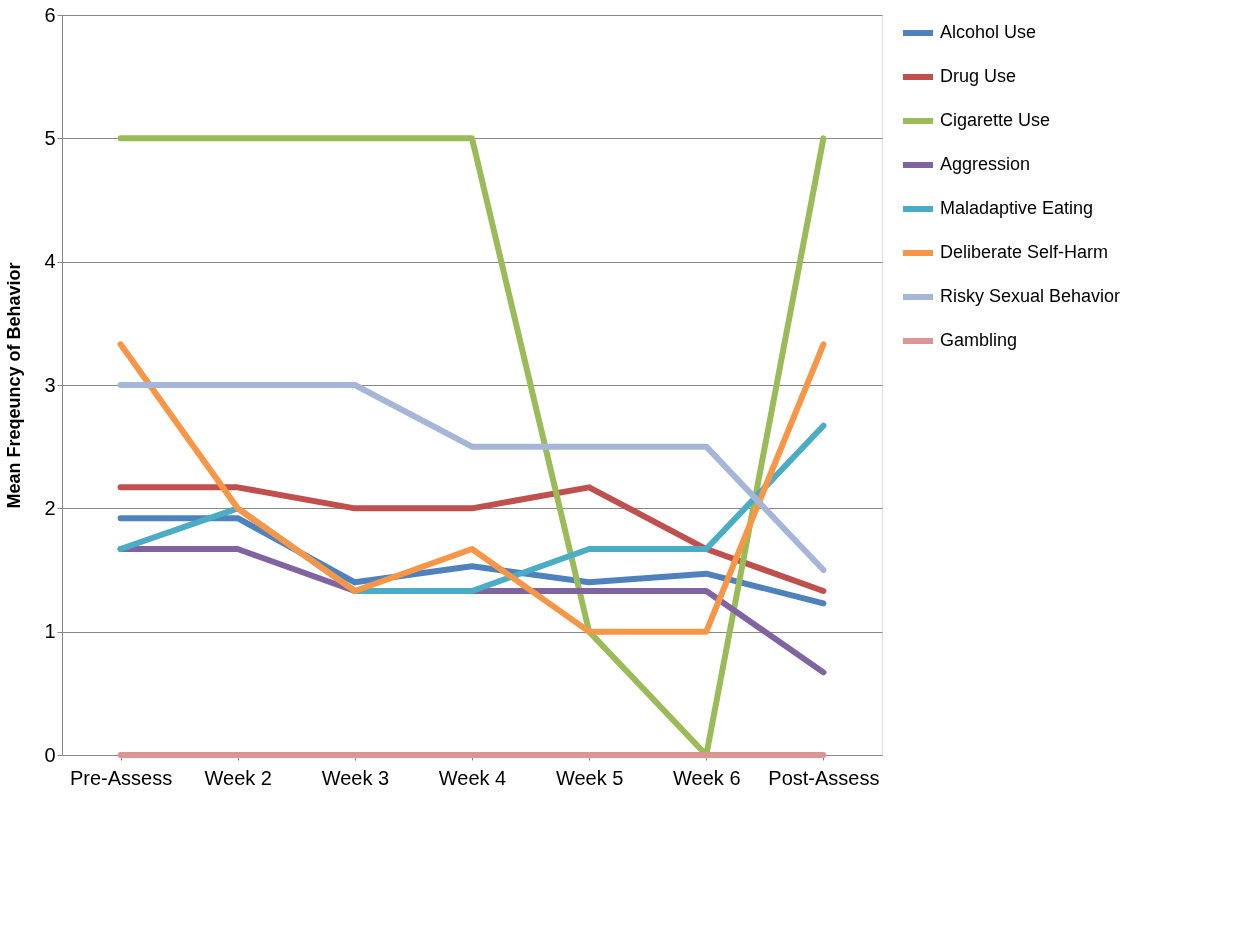 This screenshot has height=952, width=1244. I want to click on y-tick-label: 1, so click(50, 631).